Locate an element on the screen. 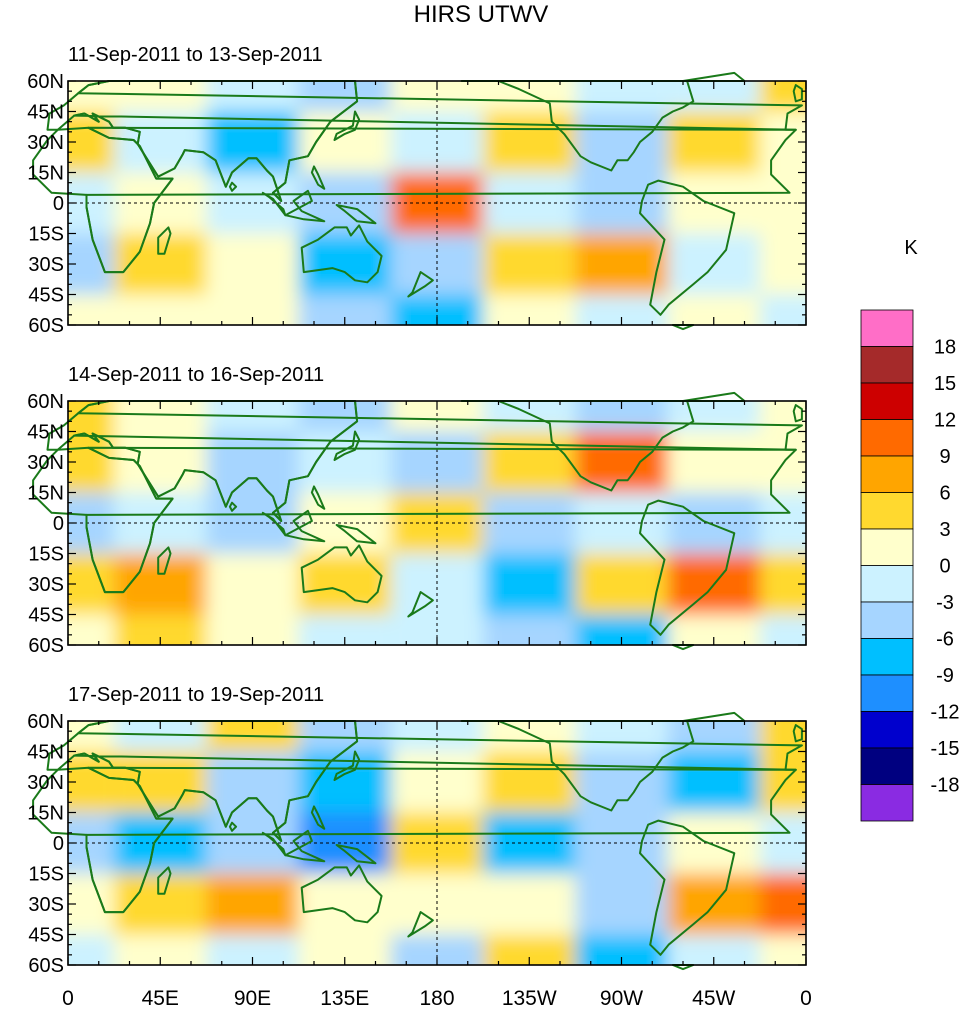 This screenshot has height=1018, width=963. panel-3-lat-labels: 60N 45N 30N 15N 0 15S 30S 45S 60S is located at coordinates (45, 844).